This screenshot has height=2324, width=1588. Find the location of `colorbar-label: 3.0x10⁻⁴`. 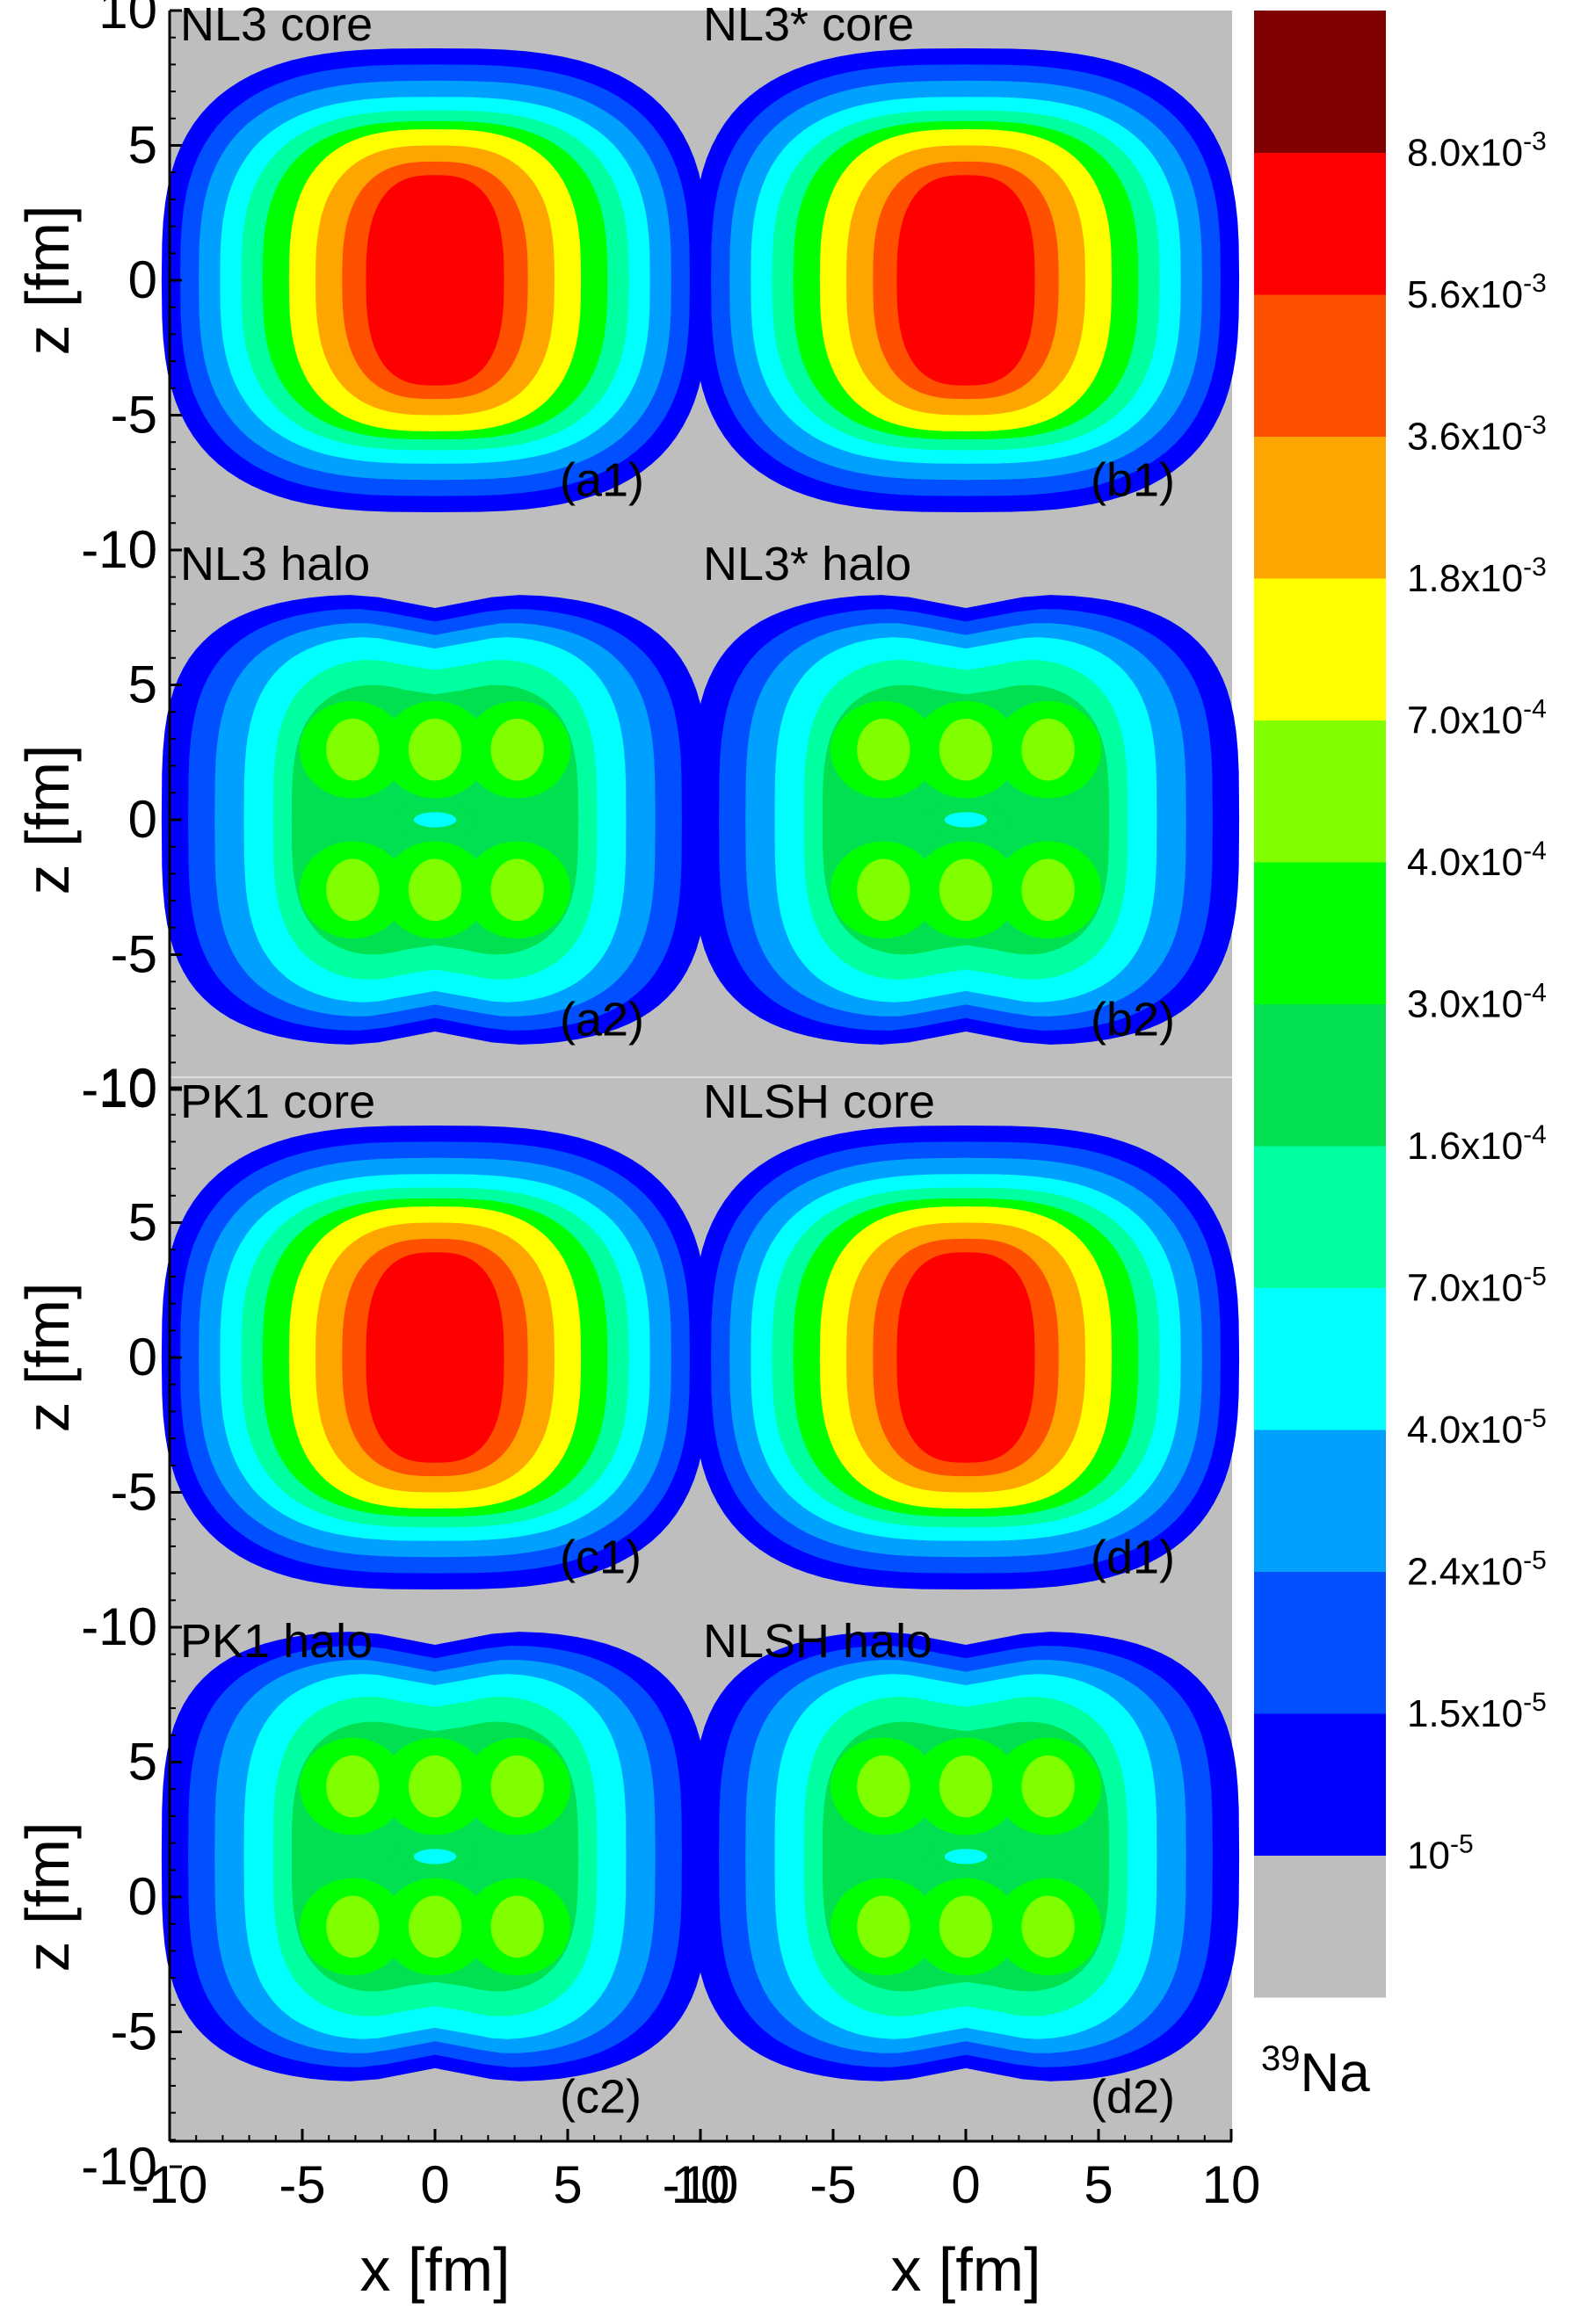

colorbar-label: 3.0x10⁻⁴ is located at coordinates (1477, 1003).